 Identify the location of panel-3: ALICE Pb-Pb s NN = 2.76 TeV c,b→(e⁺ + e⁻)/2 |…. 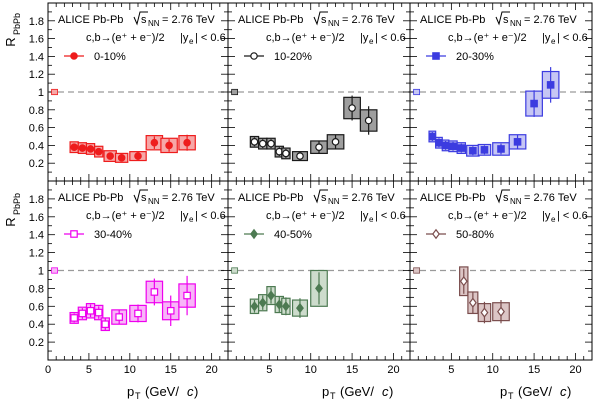
(501, 92).